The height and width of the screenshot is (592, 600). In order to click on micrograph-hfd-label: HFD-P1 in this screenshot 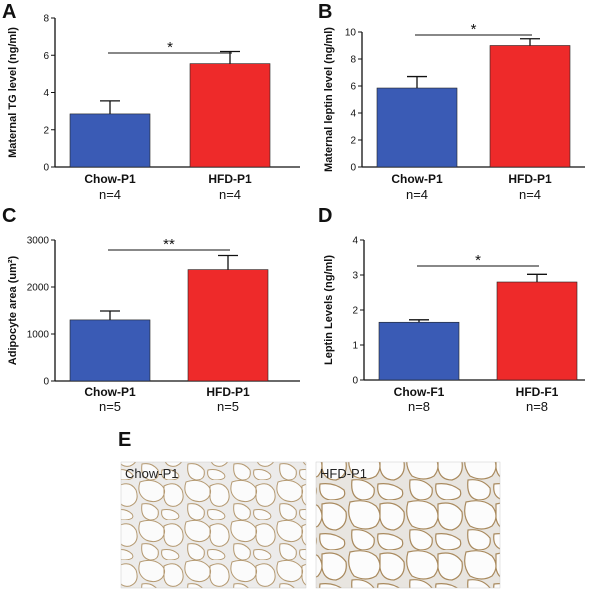, I will do `click(343, 473)`.